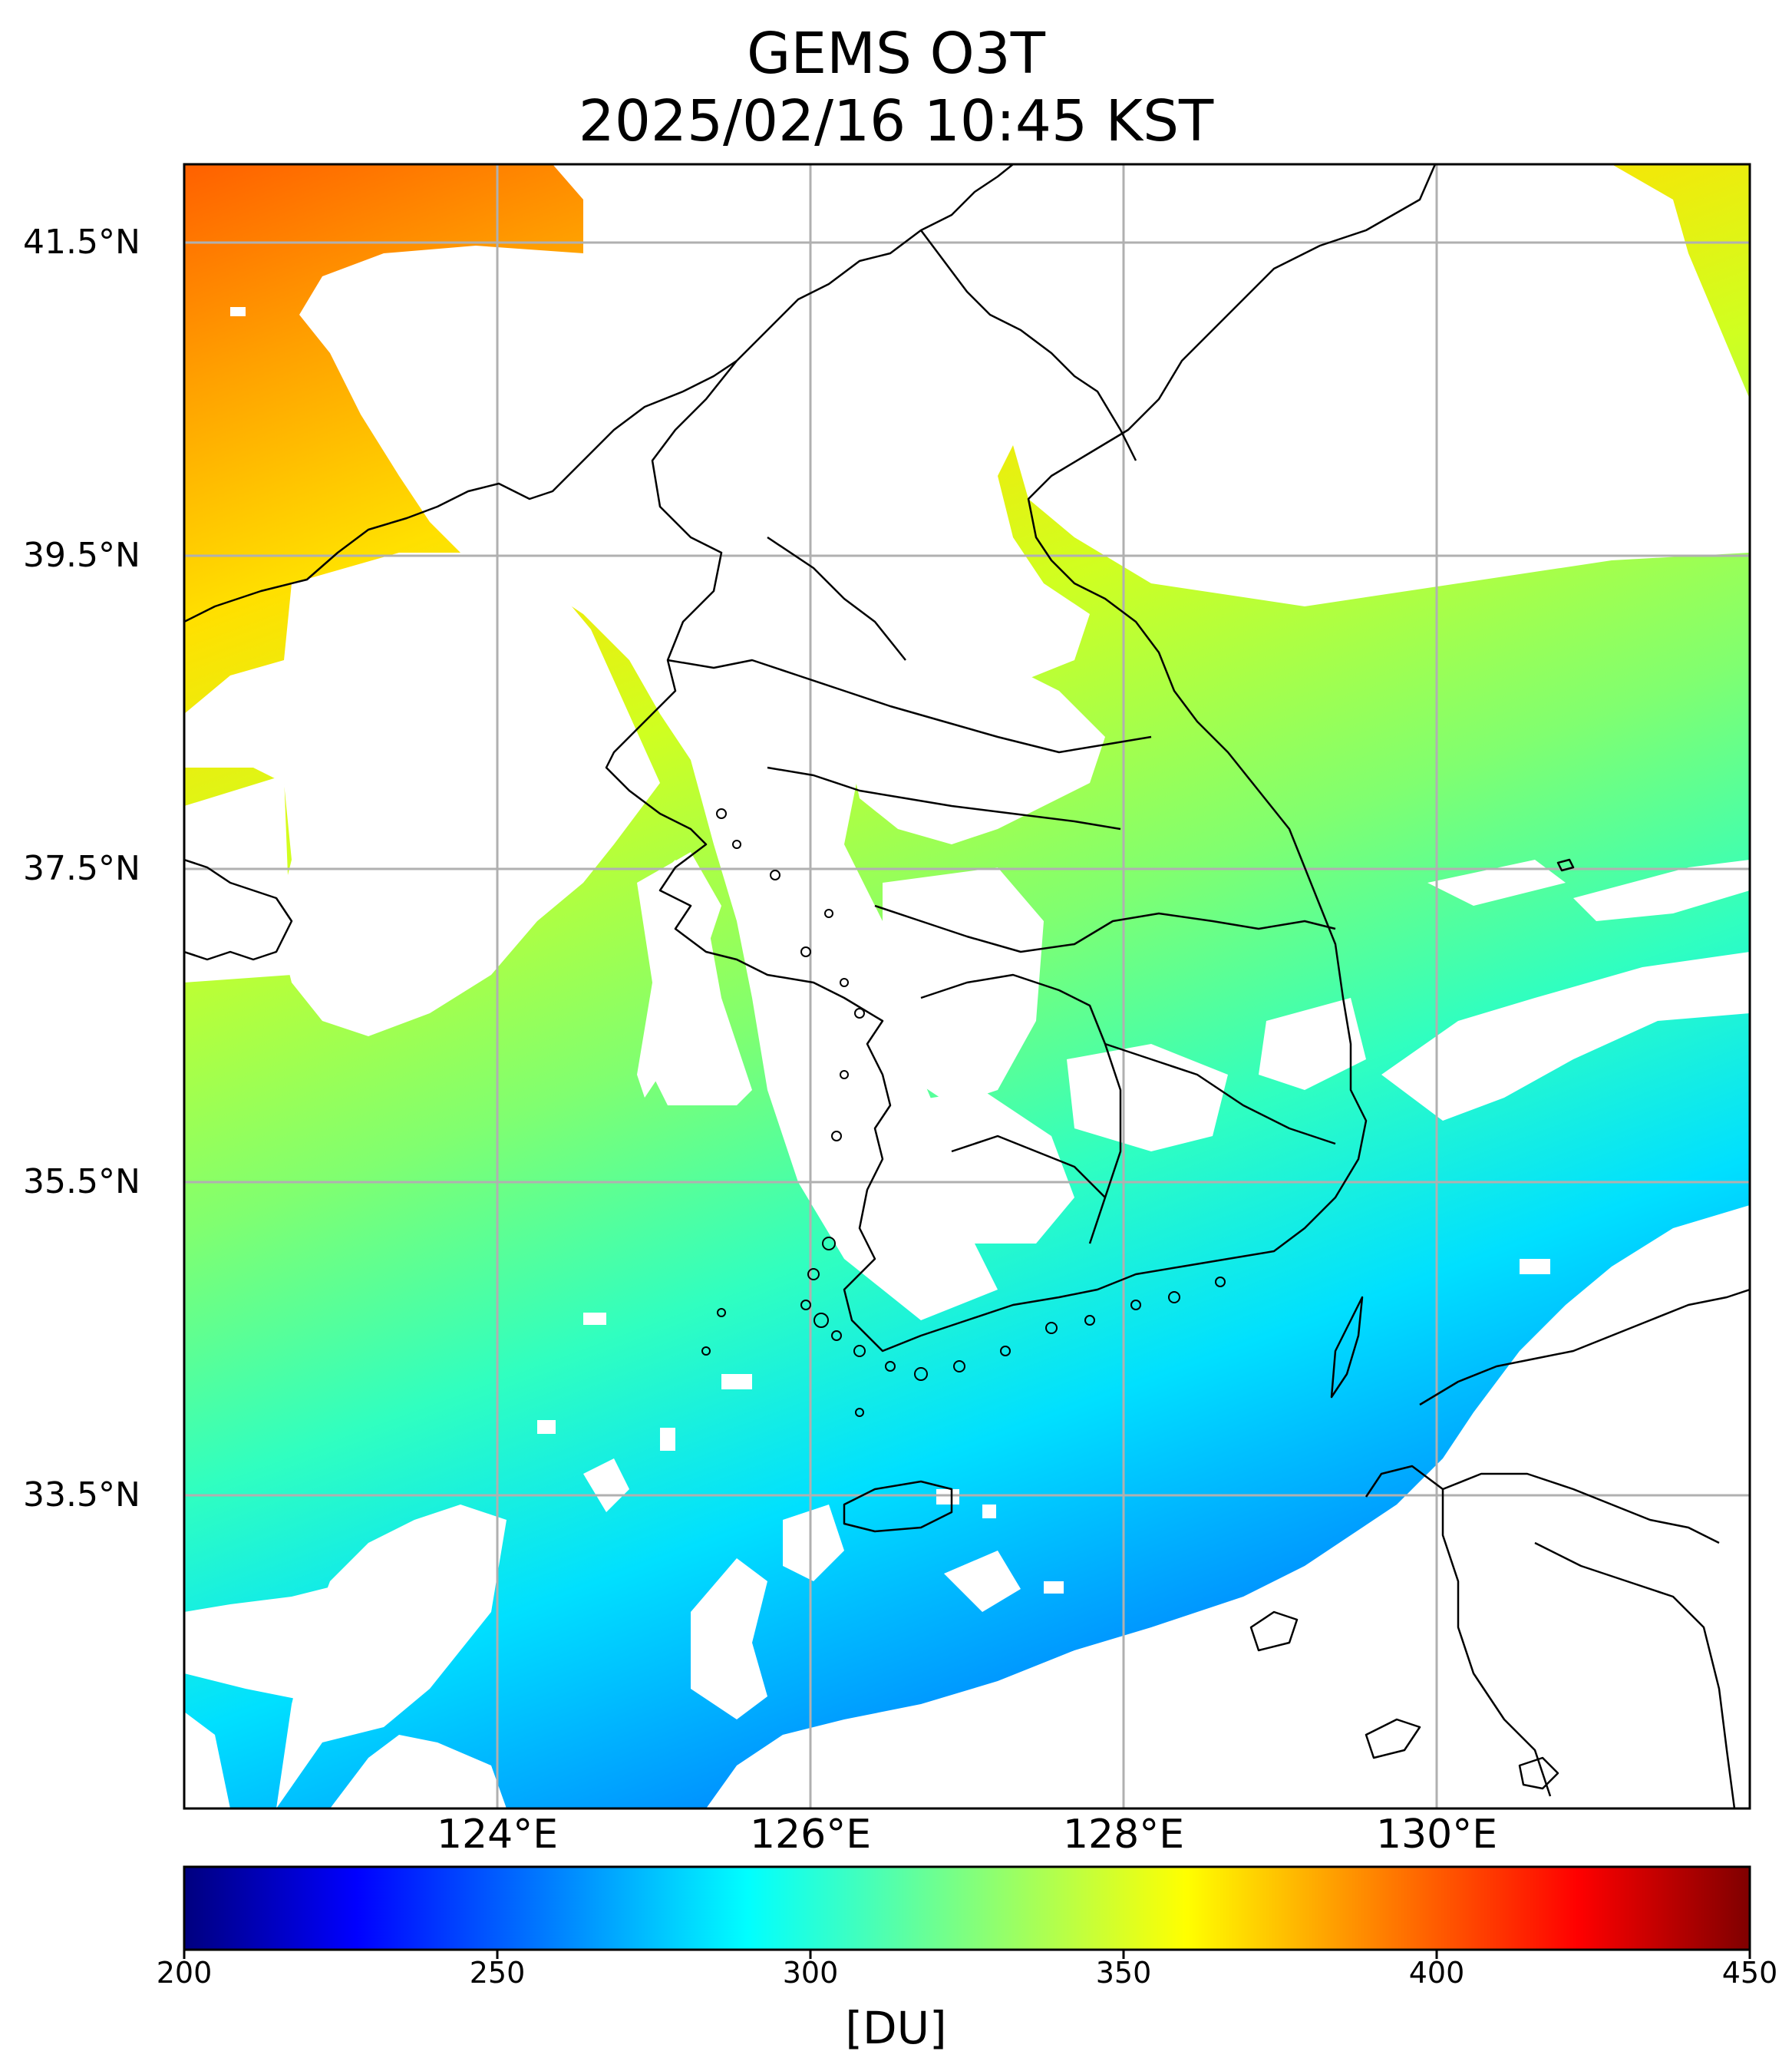  Describe the element at coordinates (1436, 1835) in the screenshot. I see `lon-label-130: 130°E` at that location.